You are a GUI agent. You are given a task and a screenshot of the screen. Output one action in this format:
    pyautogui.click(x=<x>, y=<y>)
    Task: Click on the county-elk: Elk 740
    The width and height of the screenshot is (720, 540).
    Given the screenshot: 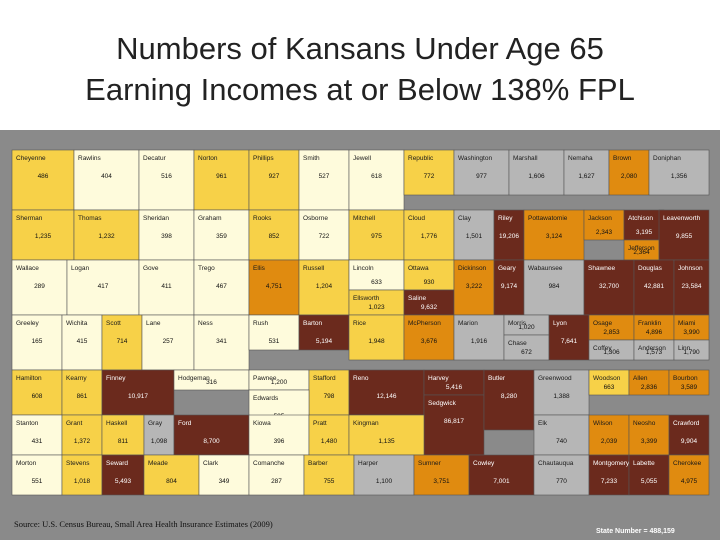 What is the action you would take?
    pyautogui.click(x=561, y=435)
    